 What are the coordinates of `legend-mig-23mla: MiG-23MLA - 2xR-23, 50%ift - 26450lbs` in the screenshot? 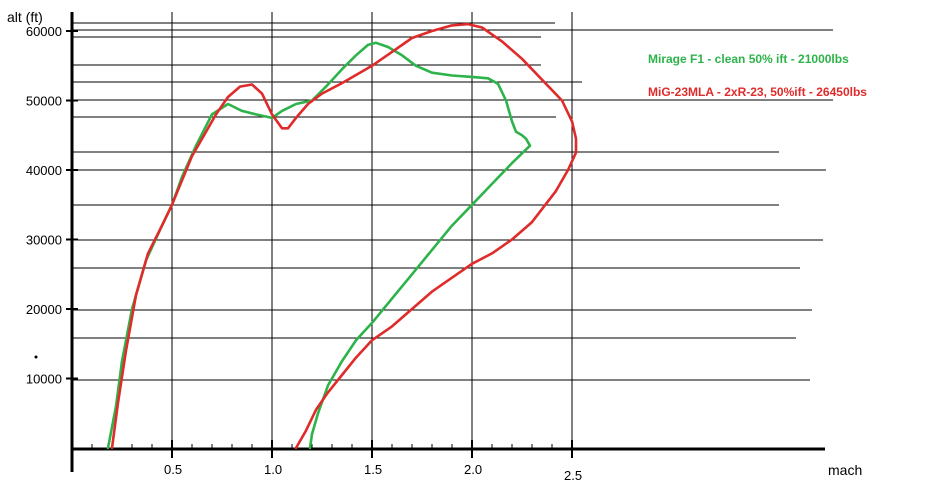 It's located at (757, 92).